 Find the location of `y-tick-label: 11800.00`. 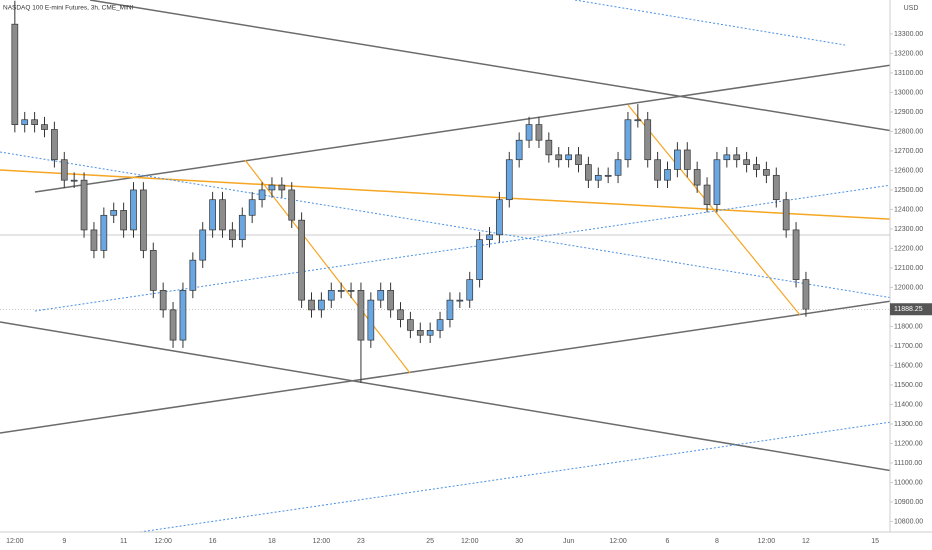

y-tick-label: 11800.00 is located at coordinates (908, 326).